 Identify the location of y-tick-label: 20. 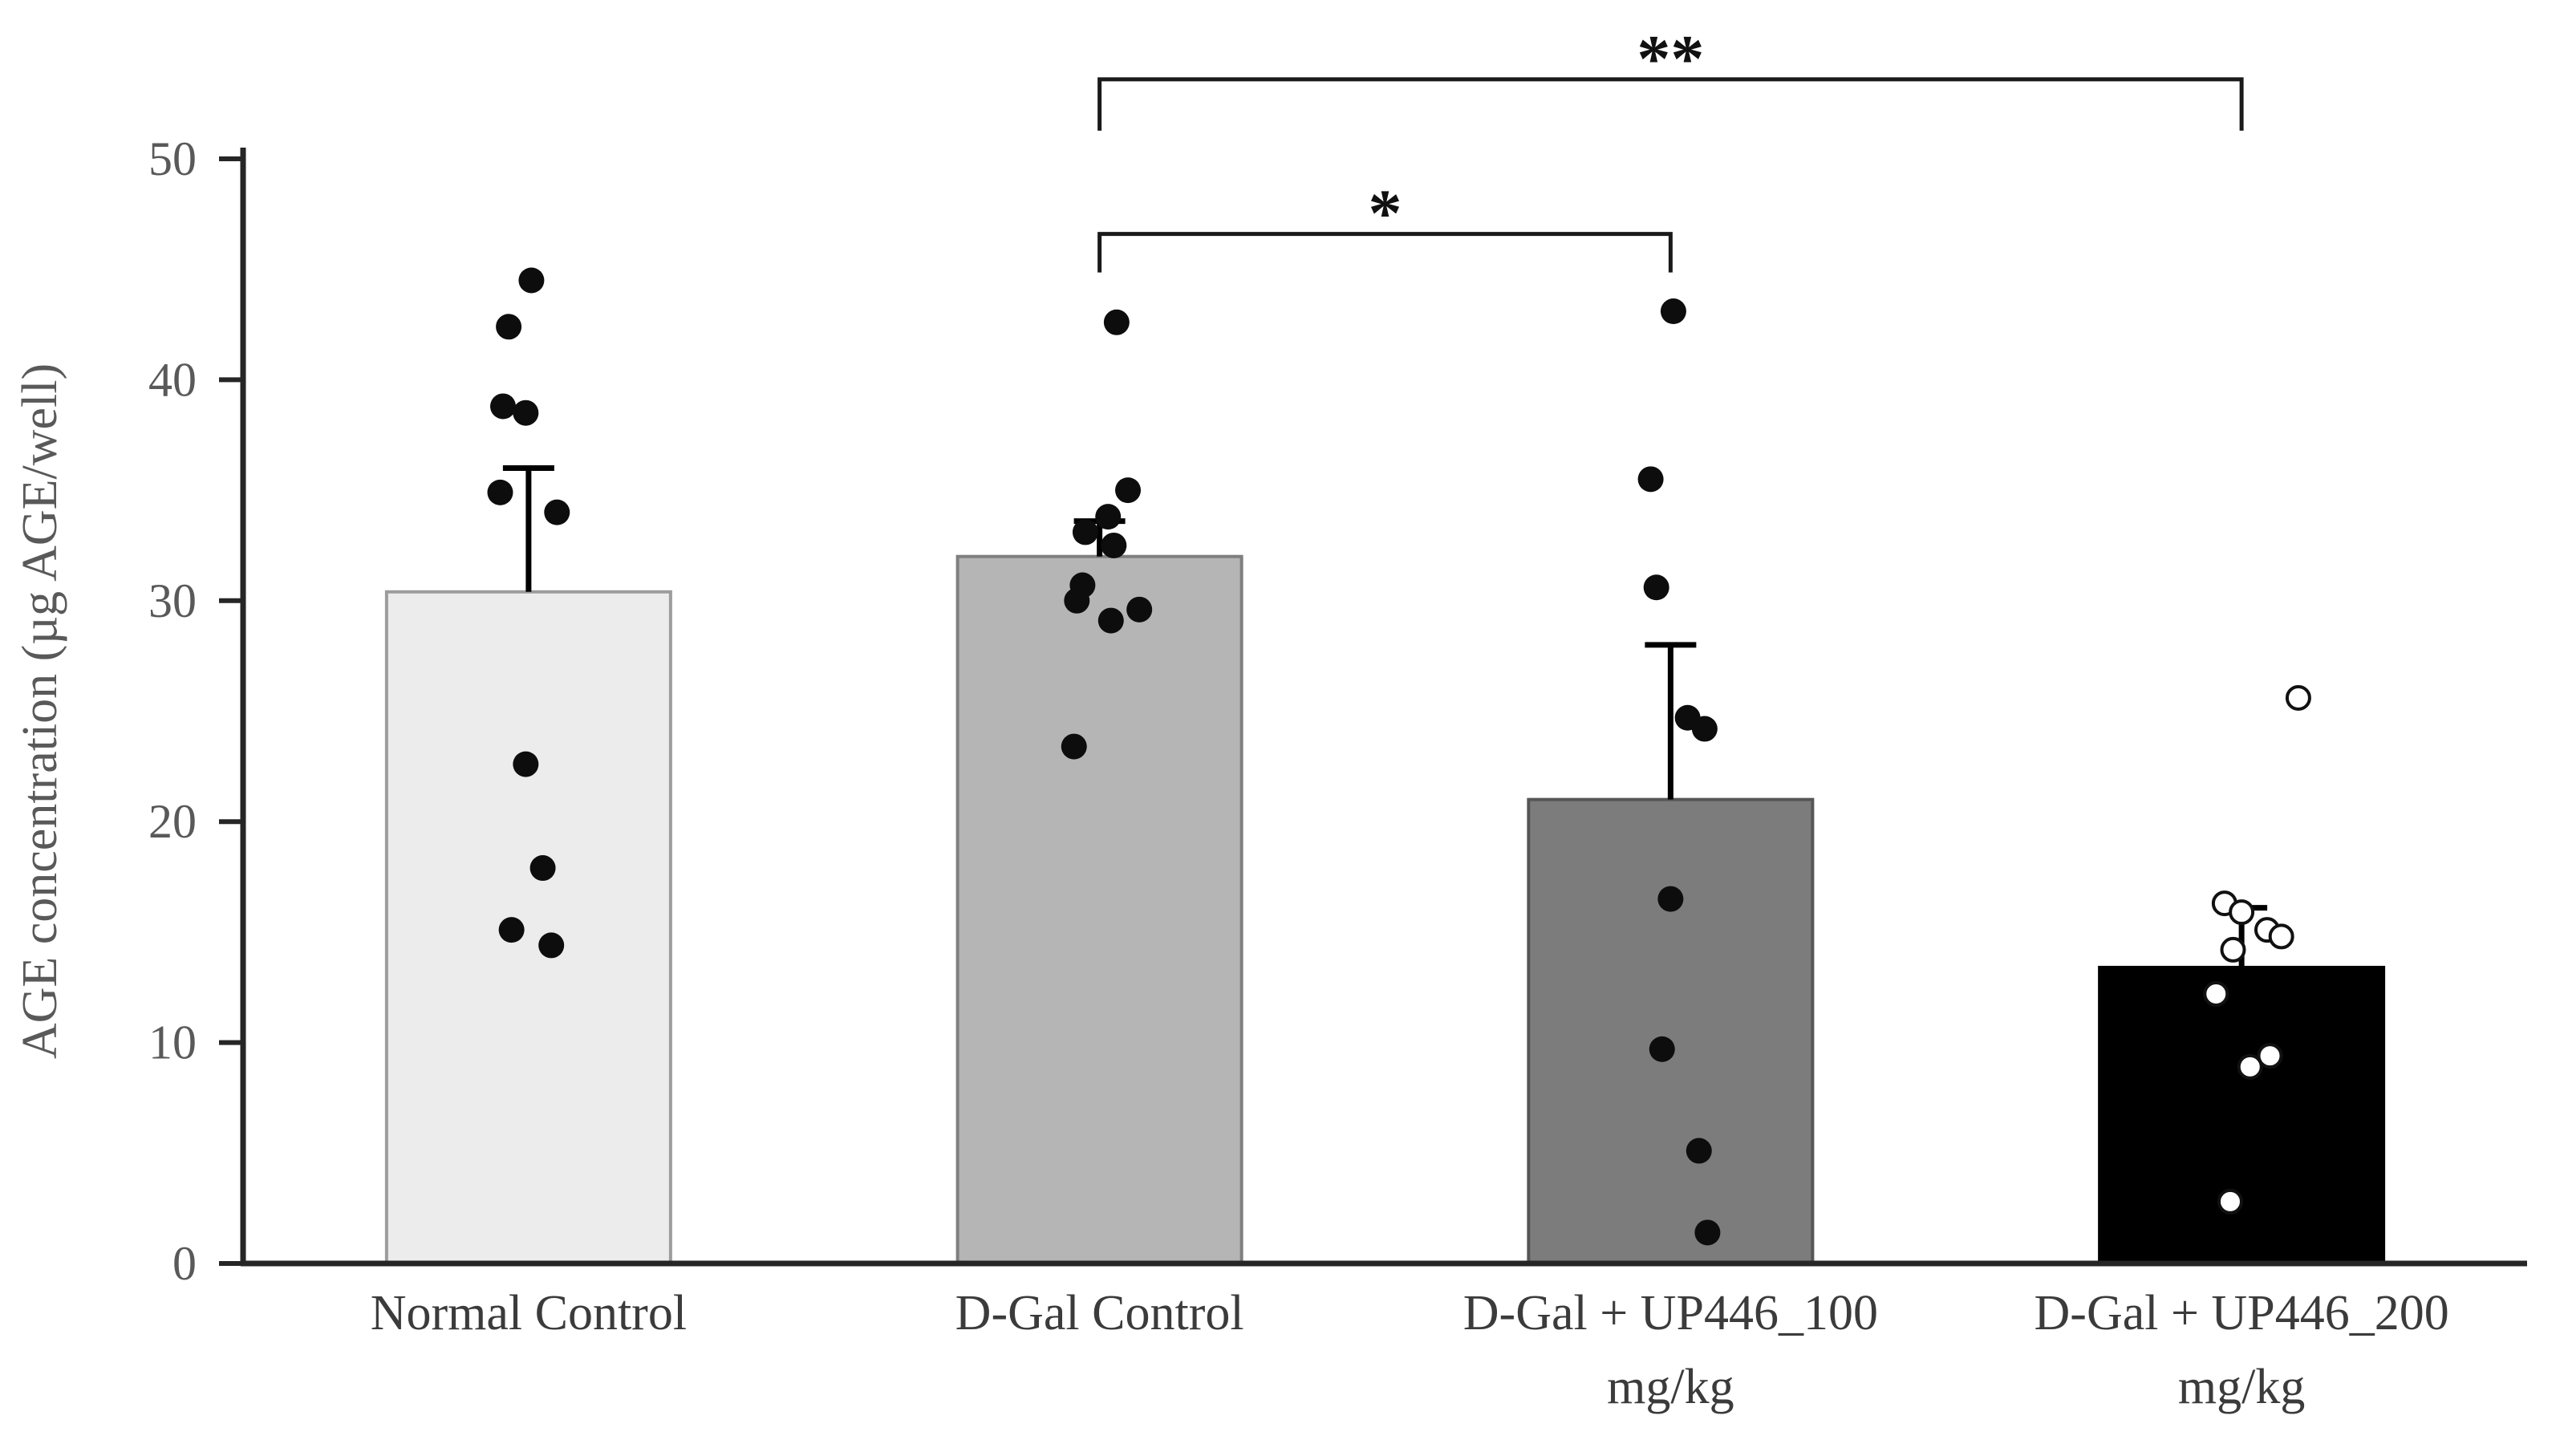
(172, 821).